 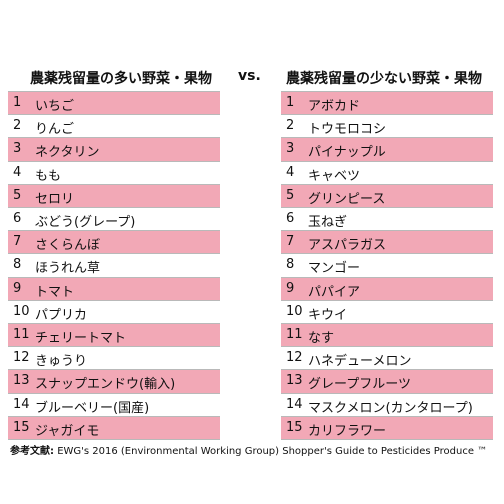 I want to click on table-row: 8 マンゴー, so click(x=387, y=266).